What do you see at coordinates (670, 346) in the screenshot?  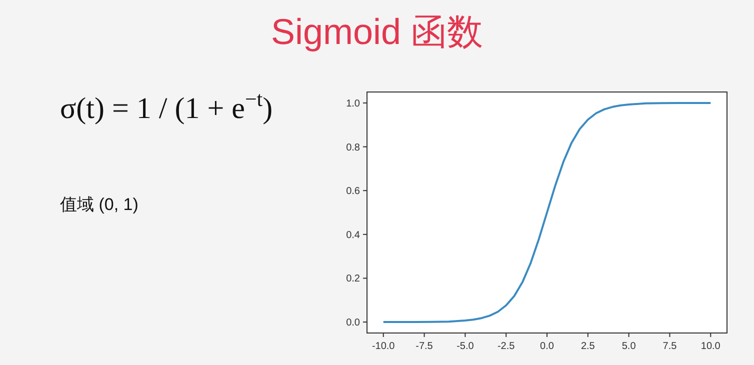 I see `x-tick-label: 7.5` at bounding box center [670, 346].